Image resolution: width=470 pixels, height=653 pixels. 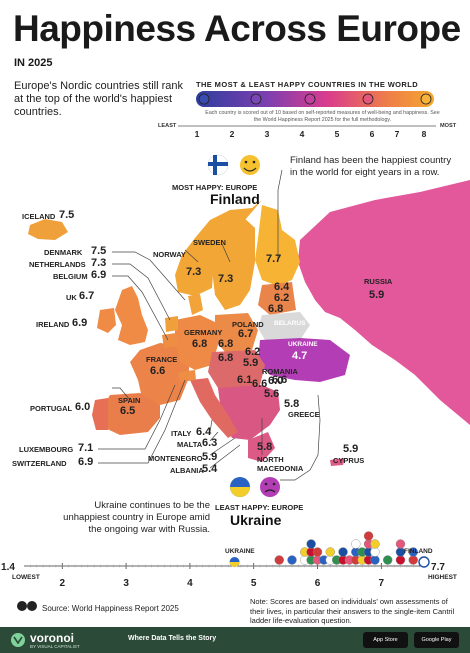 I want to click on uk-value: 6.7, so click(x=87, y=296).